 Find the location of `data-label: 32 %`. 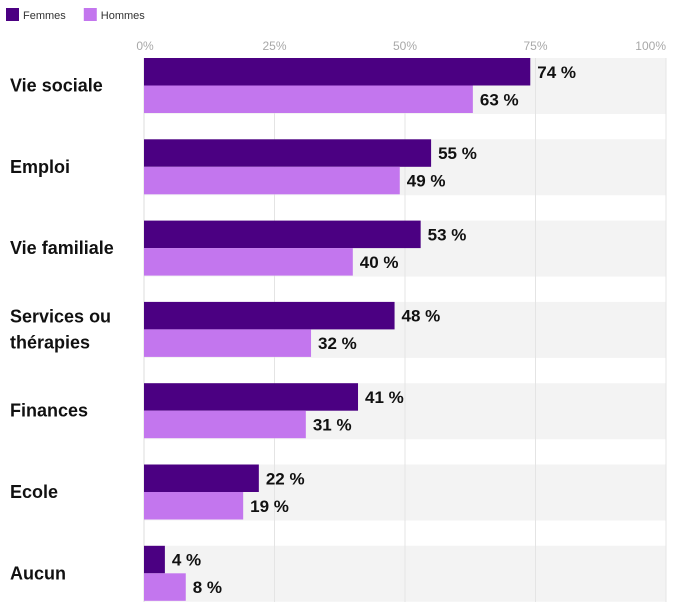

data-label: 32 % is located at coordinates (337, 343).